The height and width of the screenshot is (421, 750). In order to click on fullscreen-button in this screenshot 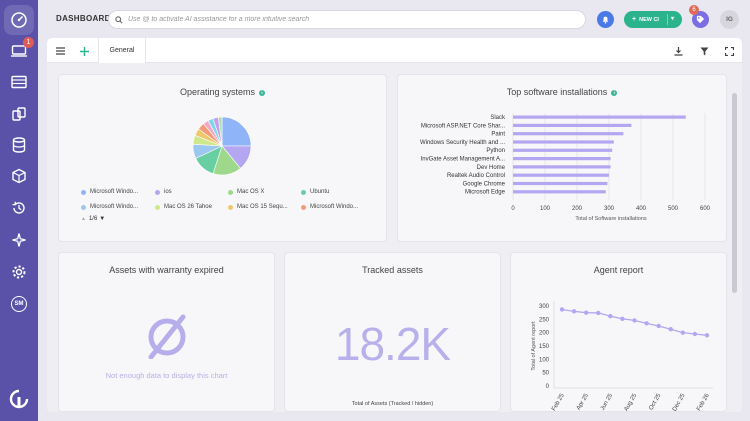, I will do `click(729, 51)`.